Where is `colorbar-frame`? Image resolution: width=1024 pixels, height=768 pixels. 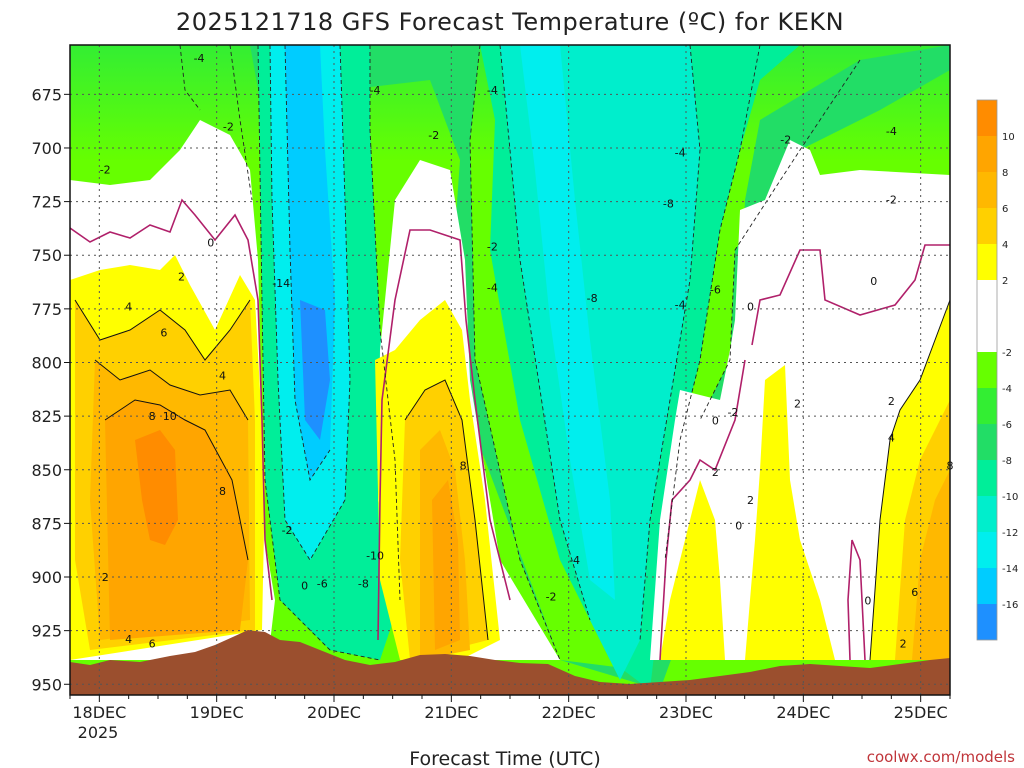 colorbar-frame is located at coordinates (987, 370).